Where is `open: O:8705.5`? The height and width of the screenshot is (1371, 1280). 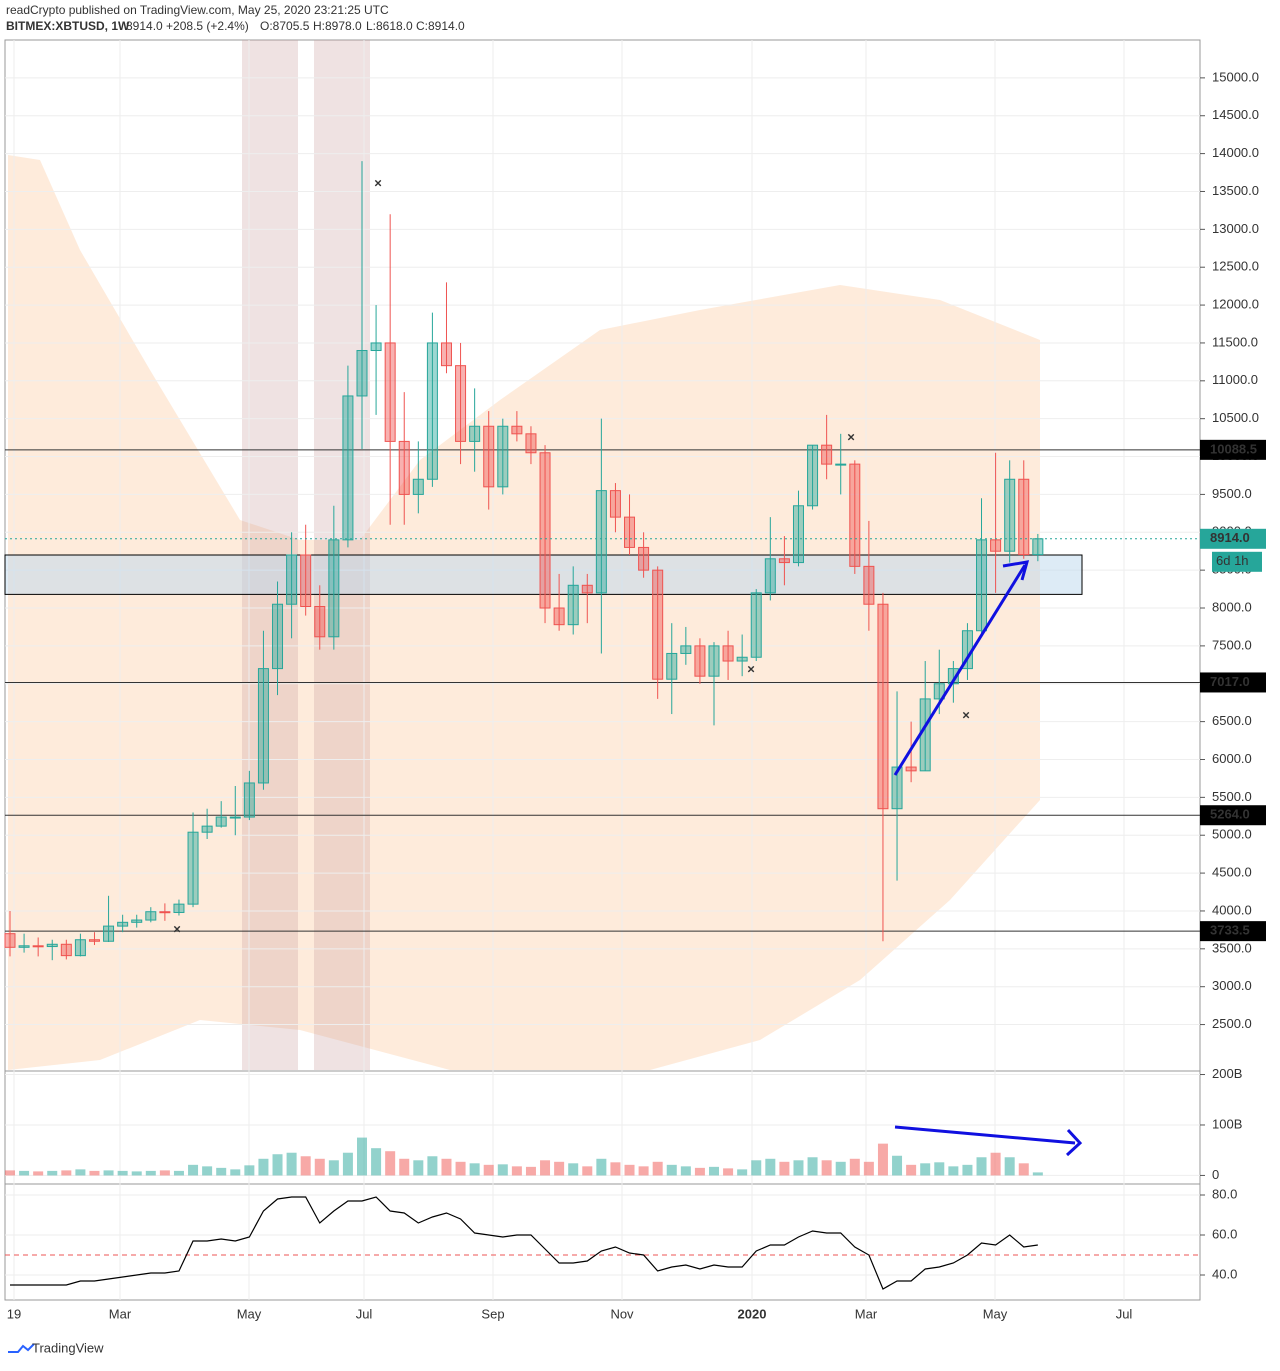 open: O:8705.5 is located at coordinates (285, 26).